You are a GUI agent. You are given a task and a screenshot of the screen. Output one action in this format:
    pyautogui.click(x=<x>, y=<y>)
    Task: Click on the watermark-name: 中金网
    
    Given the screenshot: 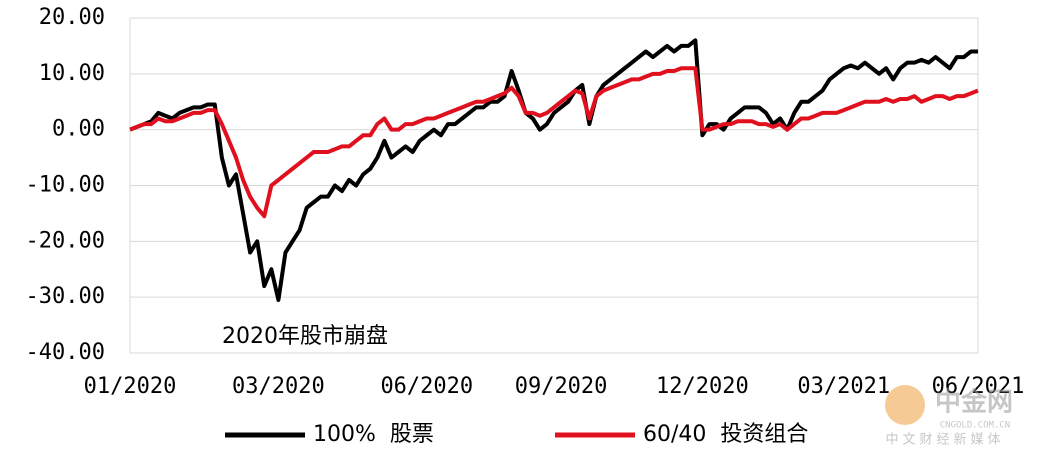 What is the action you would take?
    pyautogui.click(x=974, y=402)
    